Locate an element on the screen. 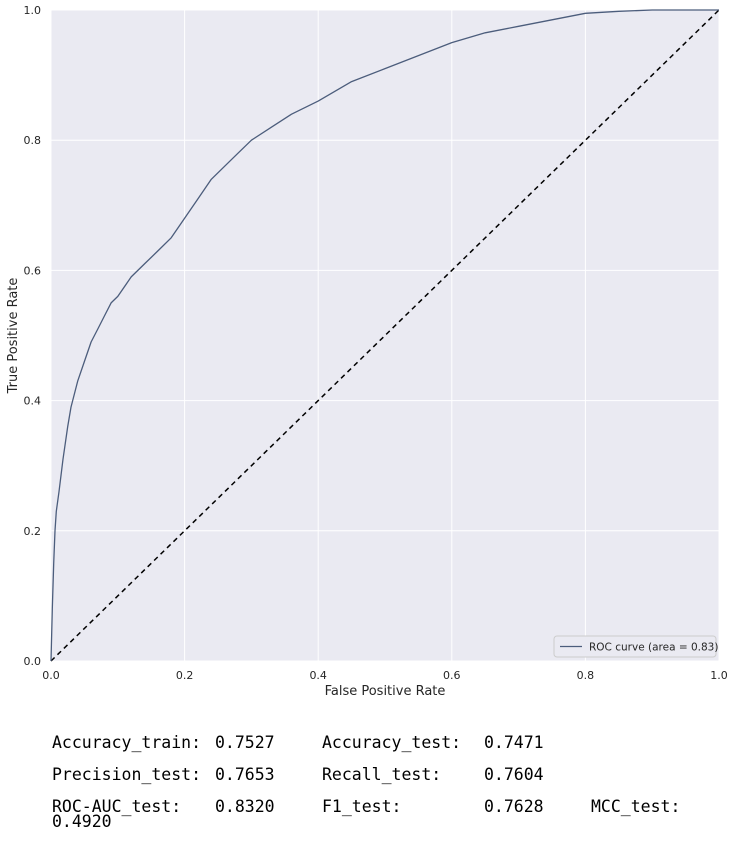  legend-label: ROC curve (area = 0.83) is located at coordinates (653, 648).